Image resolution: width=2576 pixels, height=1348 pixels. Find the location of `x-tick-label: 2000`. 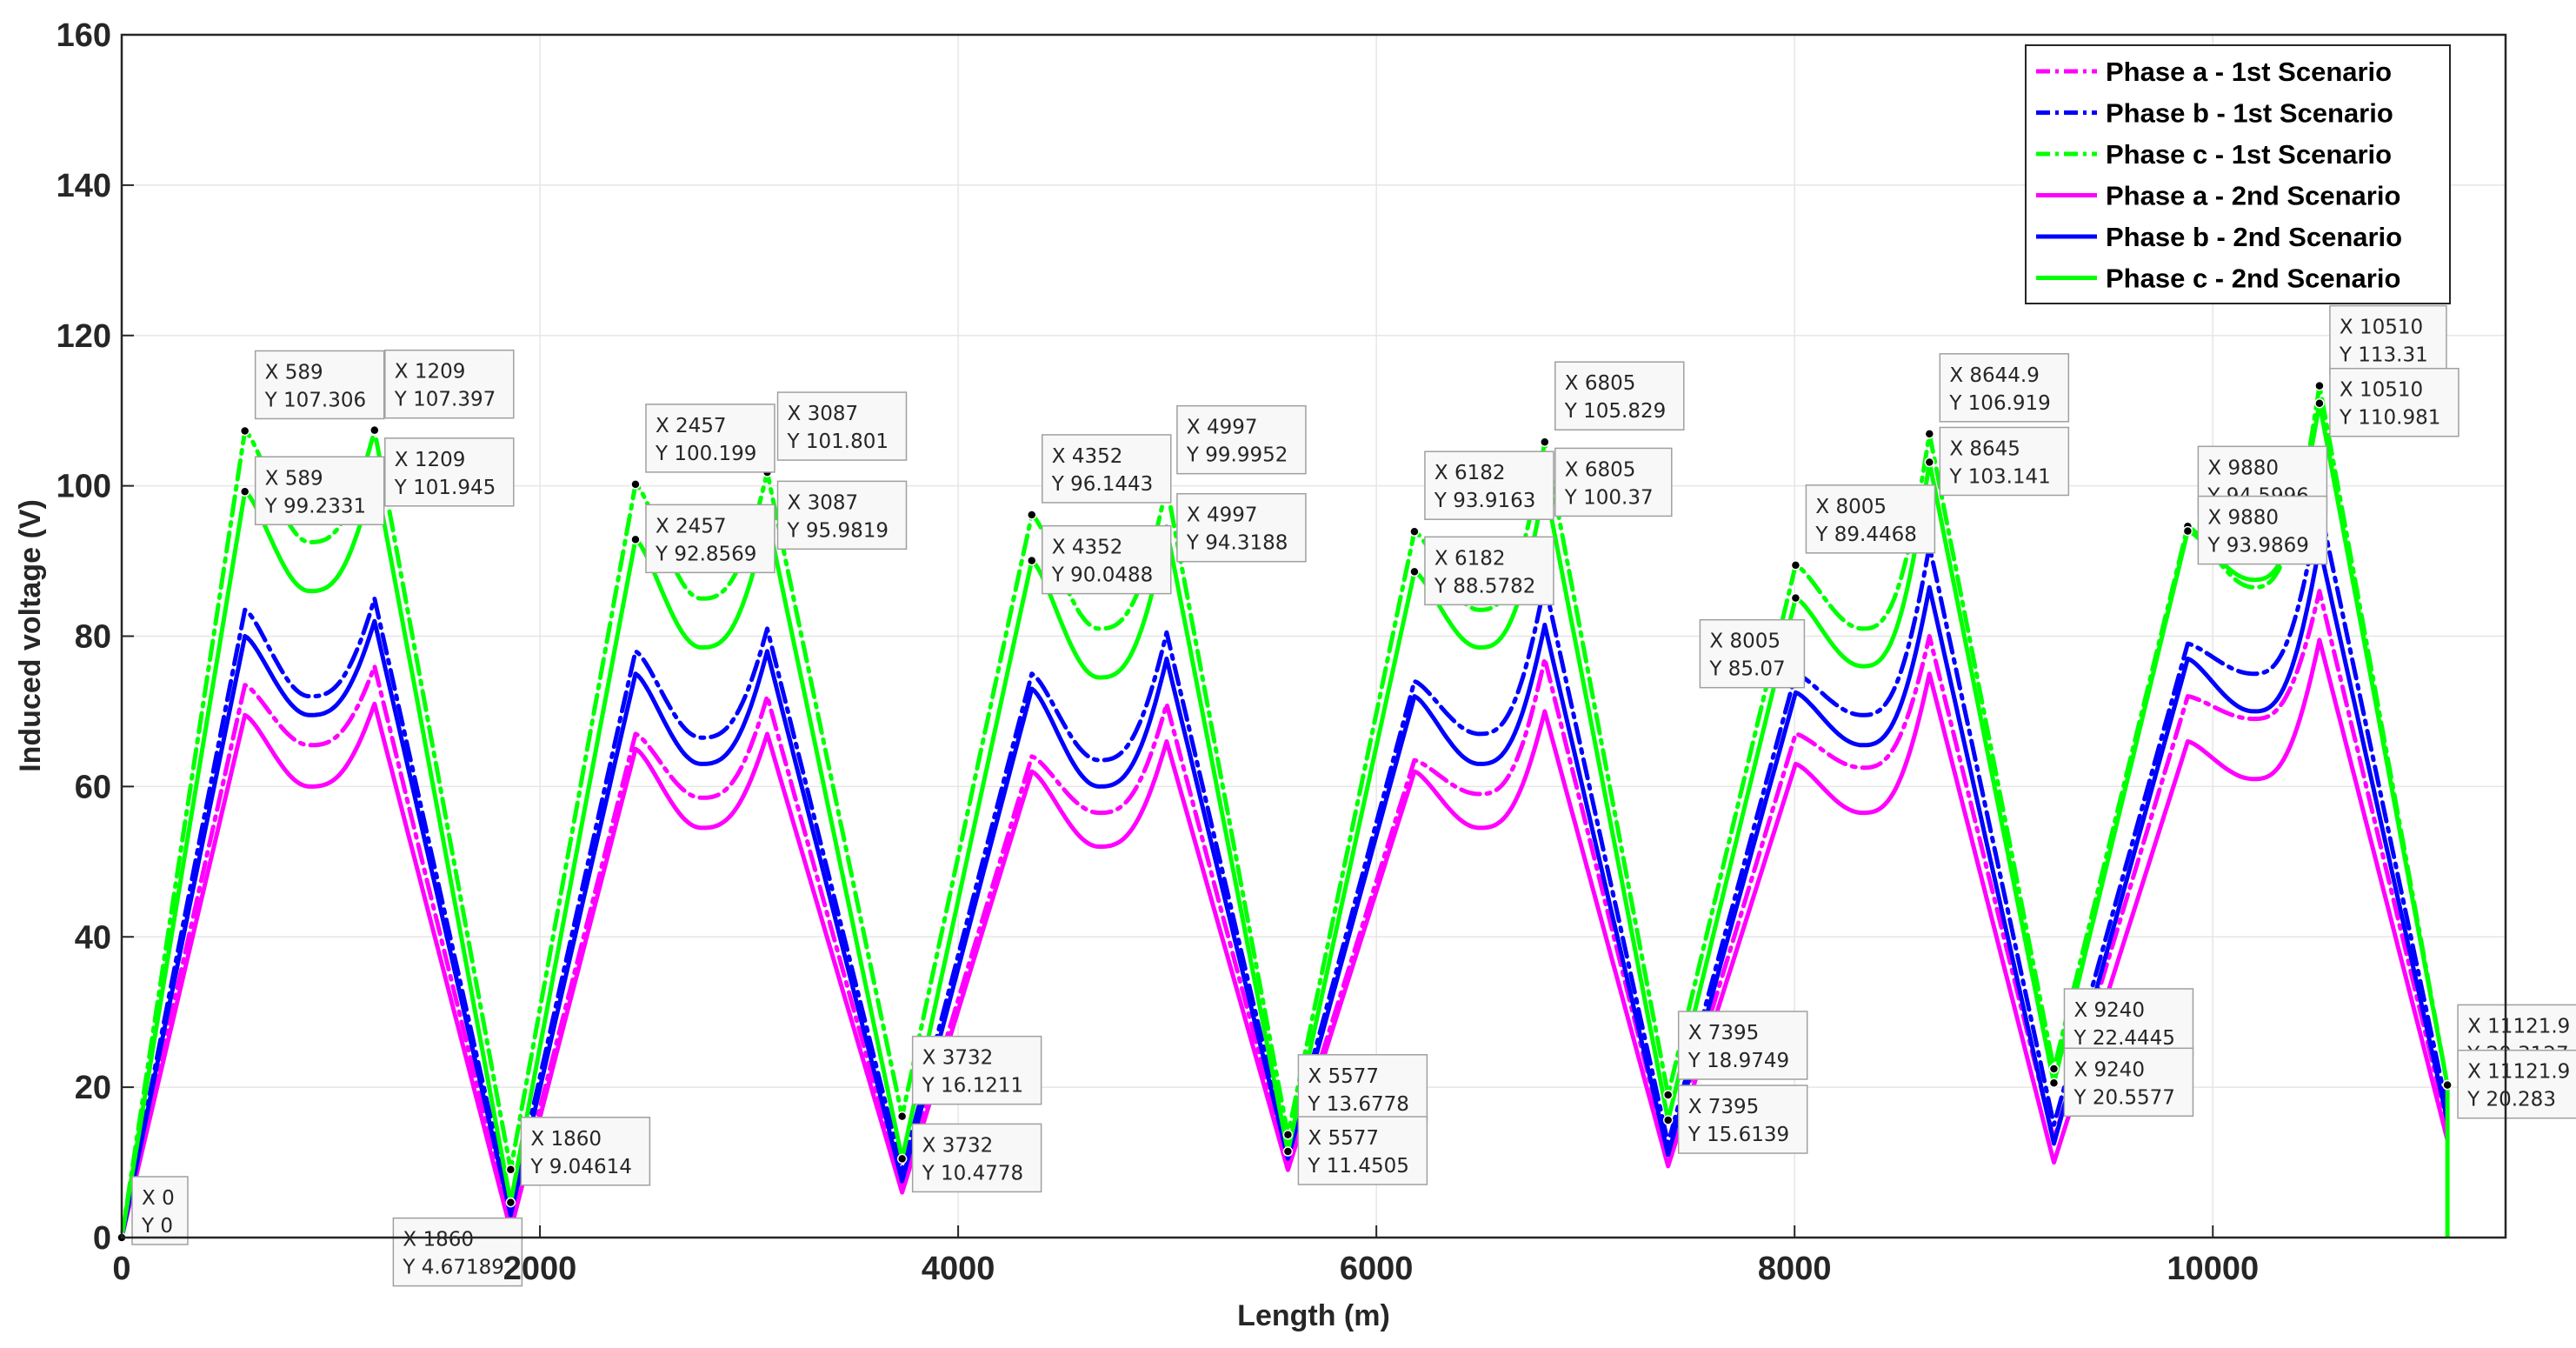

x-tick-label: 2000 is located at coordinates (540, 1269).